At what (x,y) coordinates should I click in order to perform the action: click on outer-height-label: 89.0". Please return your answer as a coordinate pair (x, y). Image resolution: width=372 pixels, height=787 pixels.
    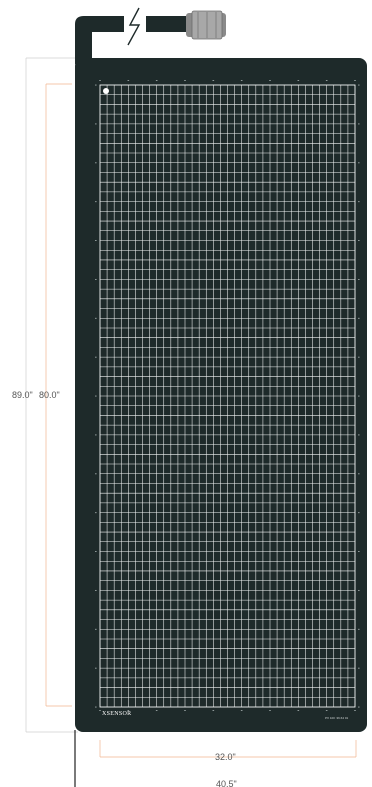
    Looking at the image, I should click on (22, 395).